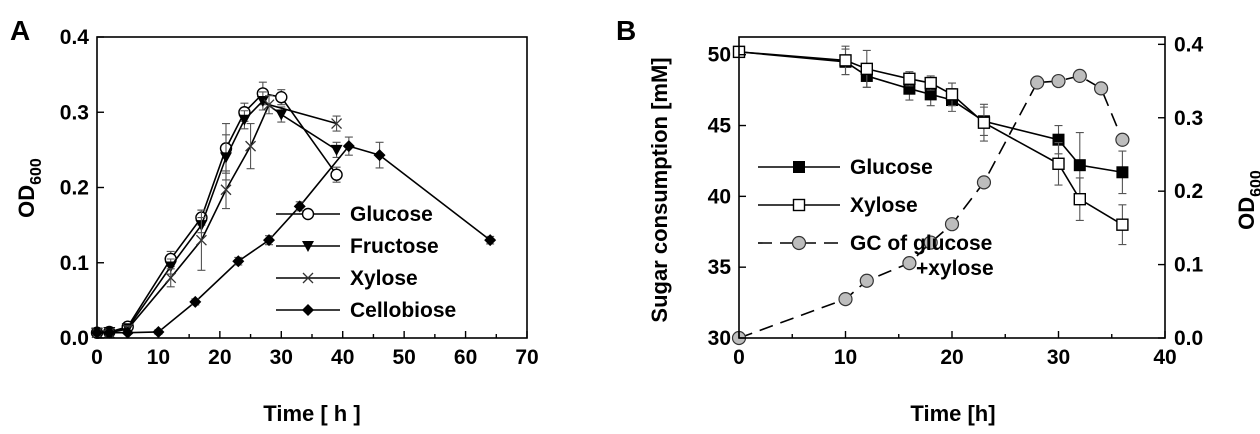 This screenshot has width=1260, height=434. Describe the element at coordinates (799, 205) in the screenshot. I see `legend-marker-b-xylose-shape` at that location.